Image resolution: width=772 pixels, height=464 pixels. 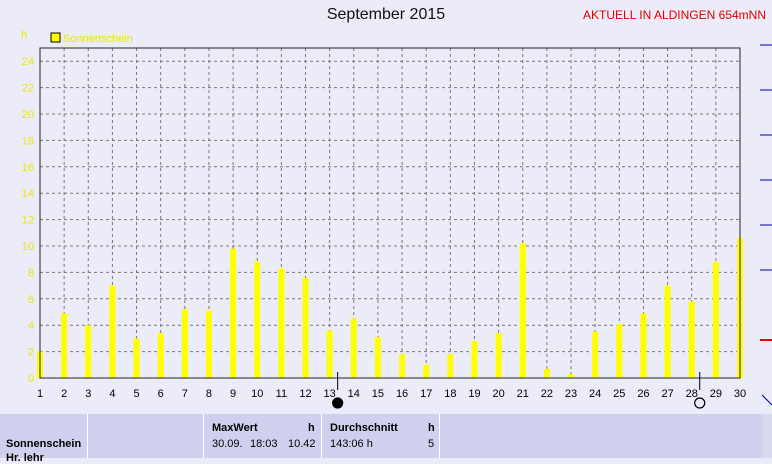 What do you see at coordinates (674, 15) in the screenshot?
I see `station-label: AKTUELL IN ALDINGEN 654mNN` at bounding box center [674, 15].